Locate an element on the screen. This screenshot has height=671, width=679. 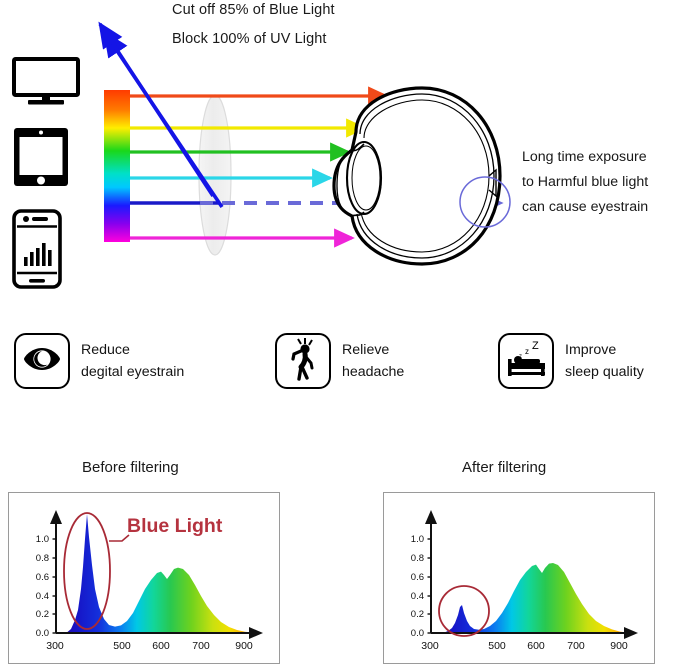
benefit-reduce-eyestrain: Reduce degital eyestrain is located at coordinates (99, 361).